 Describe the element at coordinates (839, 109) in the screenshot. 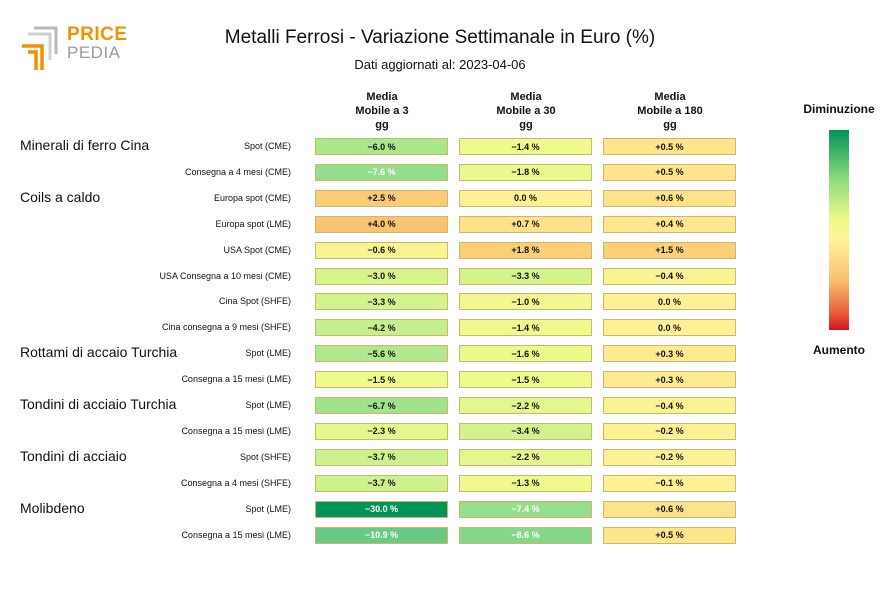

I see `legend-label-decrease: Diminuzione` at that location.